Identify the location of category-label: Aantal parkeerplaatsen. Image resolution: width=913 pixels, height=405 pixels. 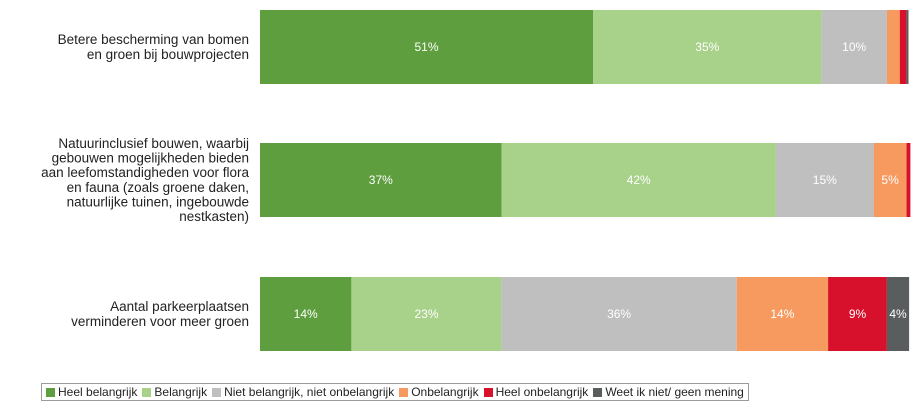
(179, 306).